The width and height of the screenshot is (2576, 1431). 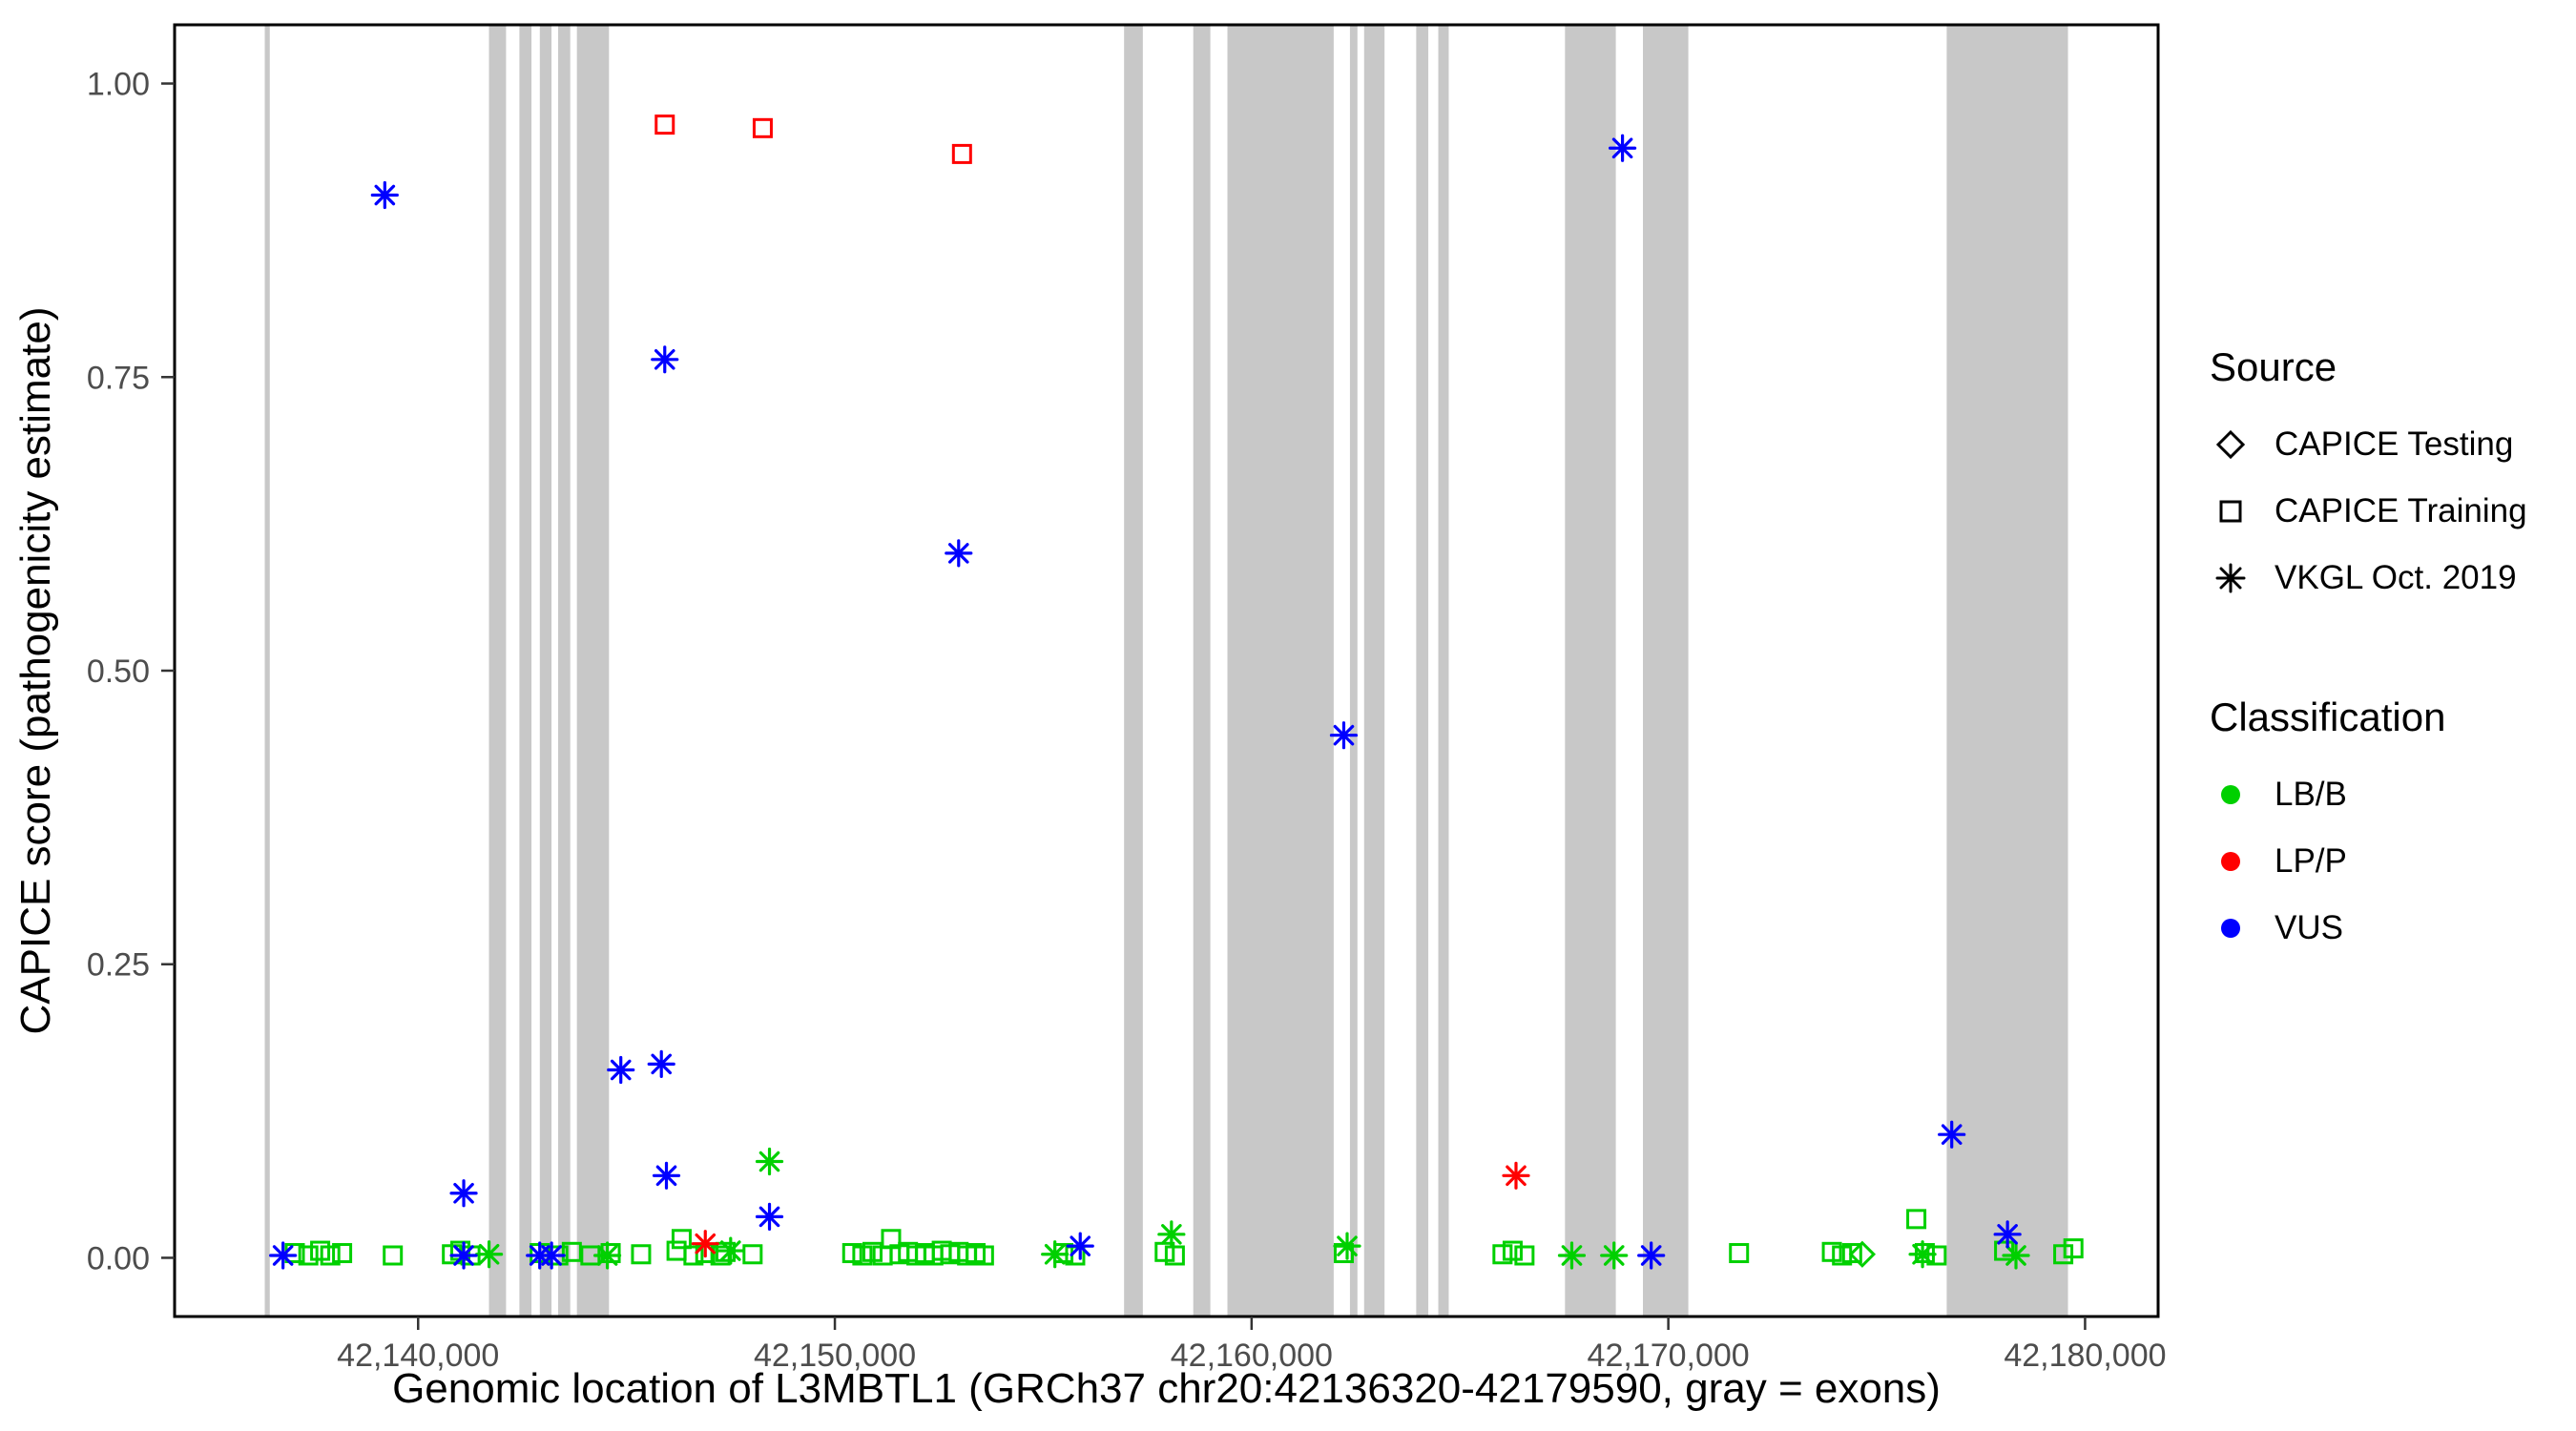 What do you see at coordinates (2231, 861) in the screenshot?
I see `red-dot-icon` at bounding box center [2231, 861].